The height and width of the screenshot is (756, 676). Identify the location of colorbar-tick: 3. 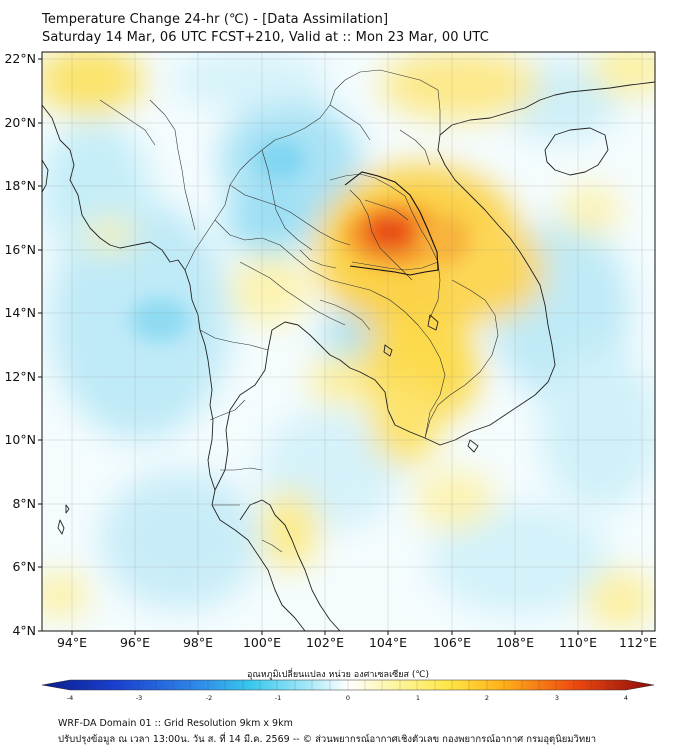
(557, 698).